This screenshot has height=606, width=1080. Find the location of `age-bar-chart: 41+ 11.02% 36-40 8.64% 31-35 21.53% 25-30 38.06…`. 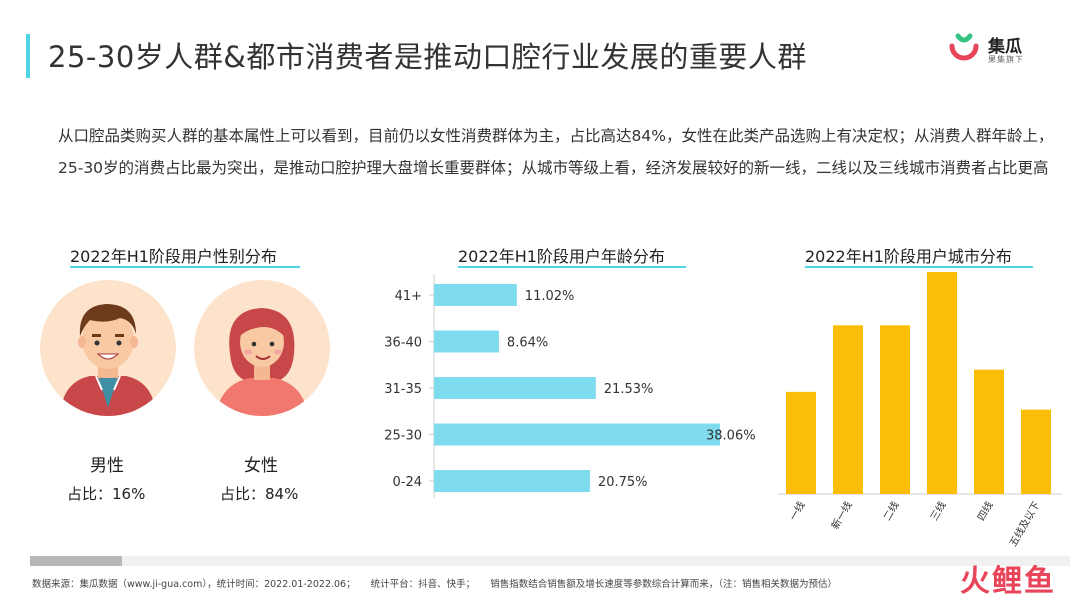

age-bar-chart: 41+ 11.02% 36-40 8.64% 31-35 21.53% 25-30 38.06… is located at coordinates (570, 386).